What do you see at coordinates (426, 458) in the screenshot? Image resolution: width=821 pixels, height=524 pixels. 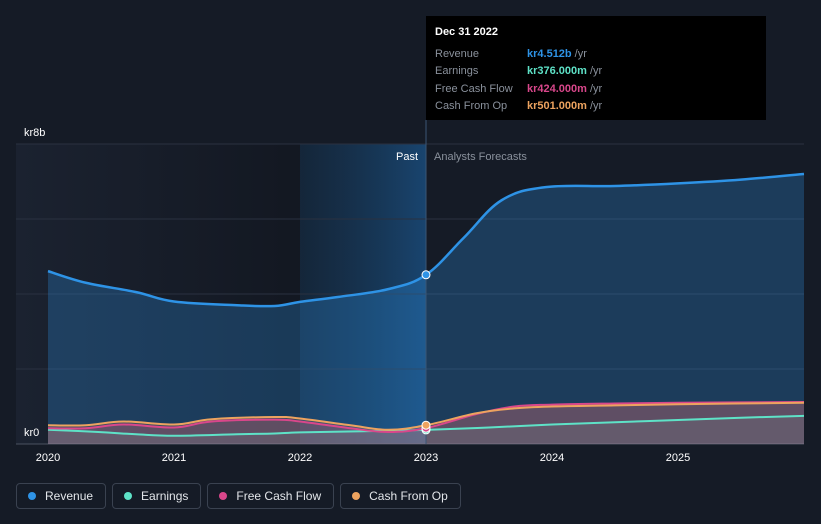 I see `x-tick-label: 2023` at bounding box center [426, 458].